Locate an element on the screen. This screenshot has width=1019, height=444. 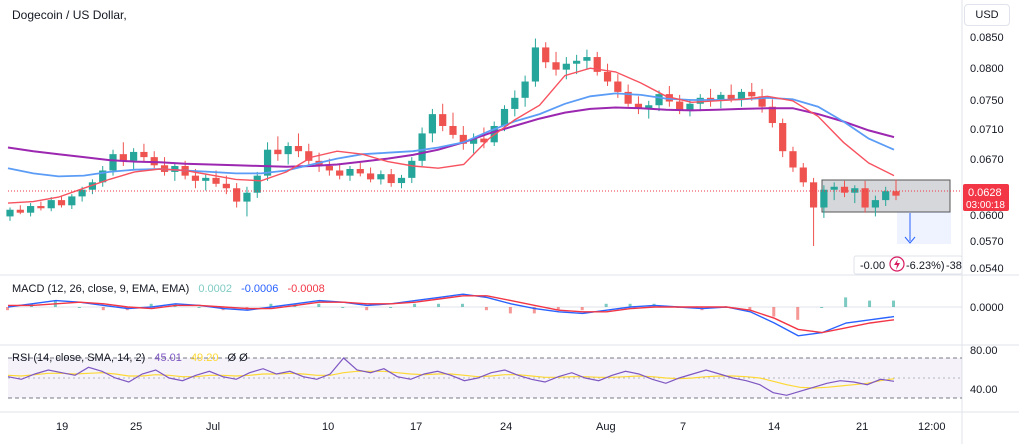
macd-tick: 0.0000 is located at coordinates (987, 308).